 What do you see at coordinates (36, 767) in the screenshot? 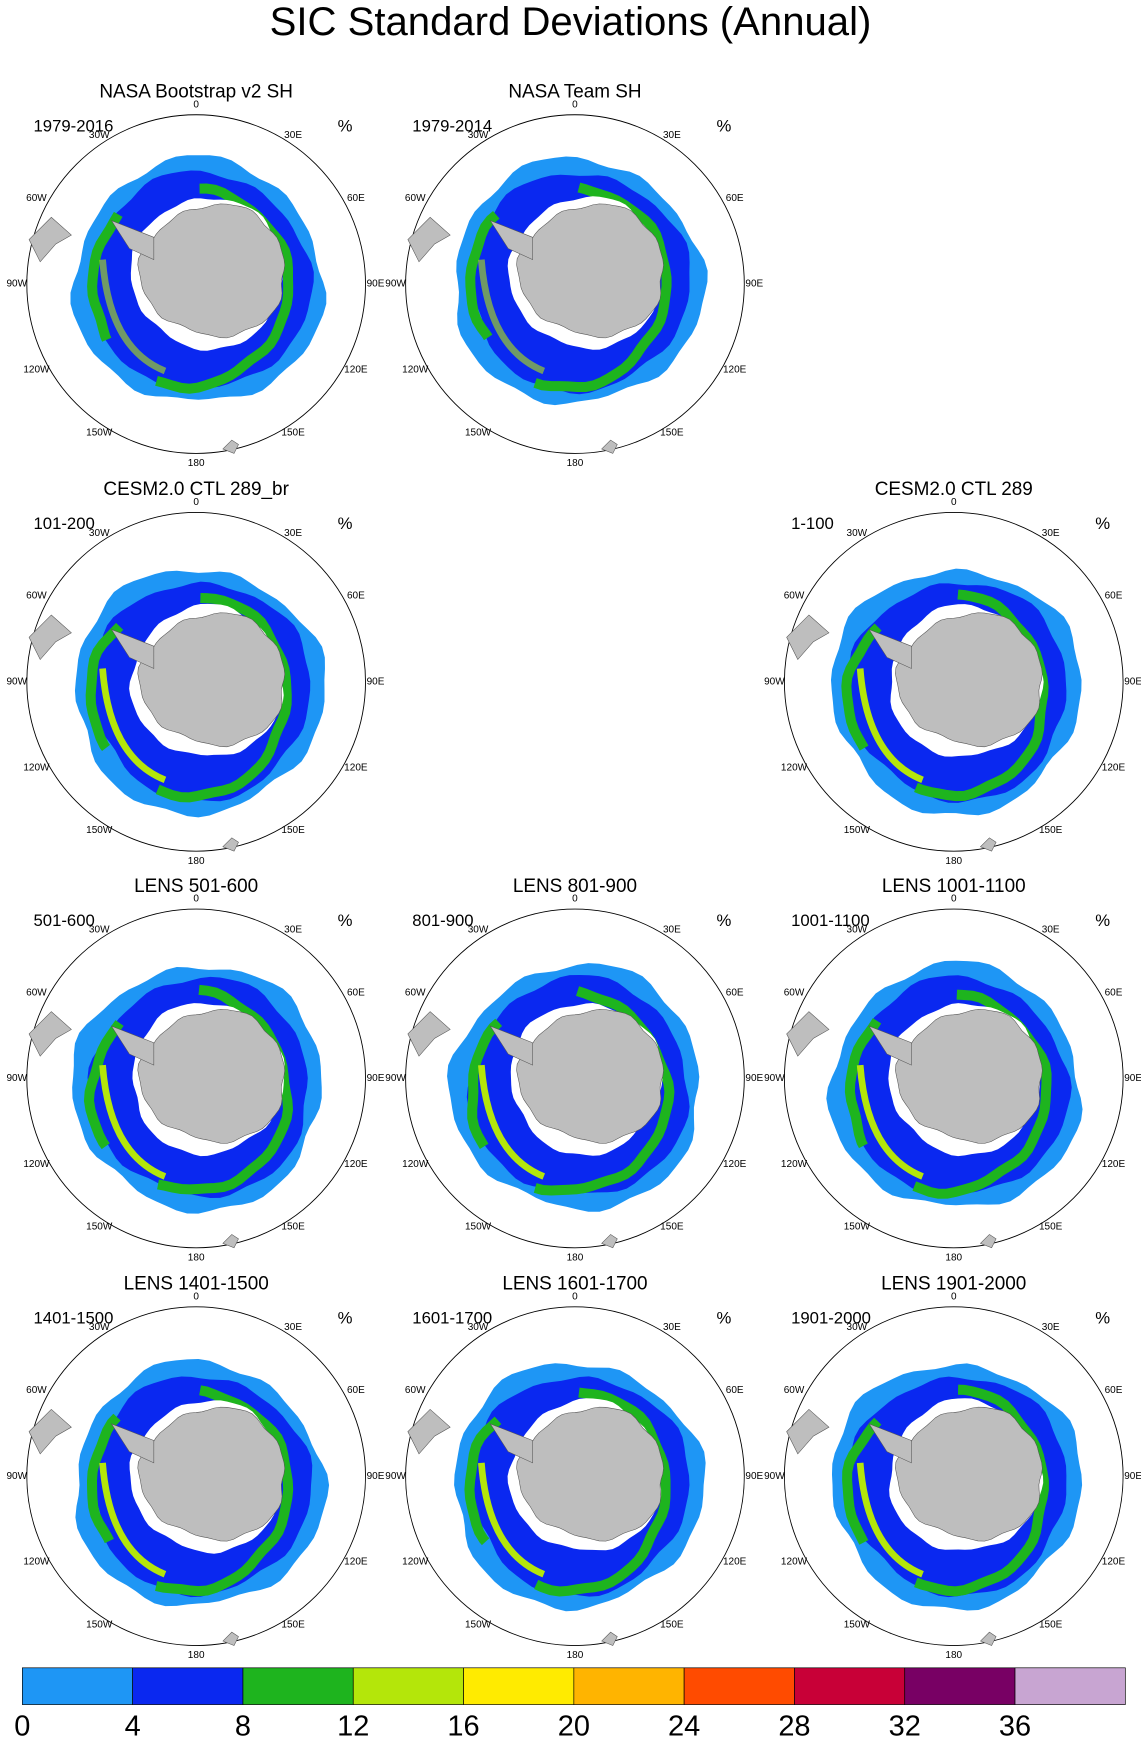
I see `lon-label: 120W` at bounding box center [36, 767].